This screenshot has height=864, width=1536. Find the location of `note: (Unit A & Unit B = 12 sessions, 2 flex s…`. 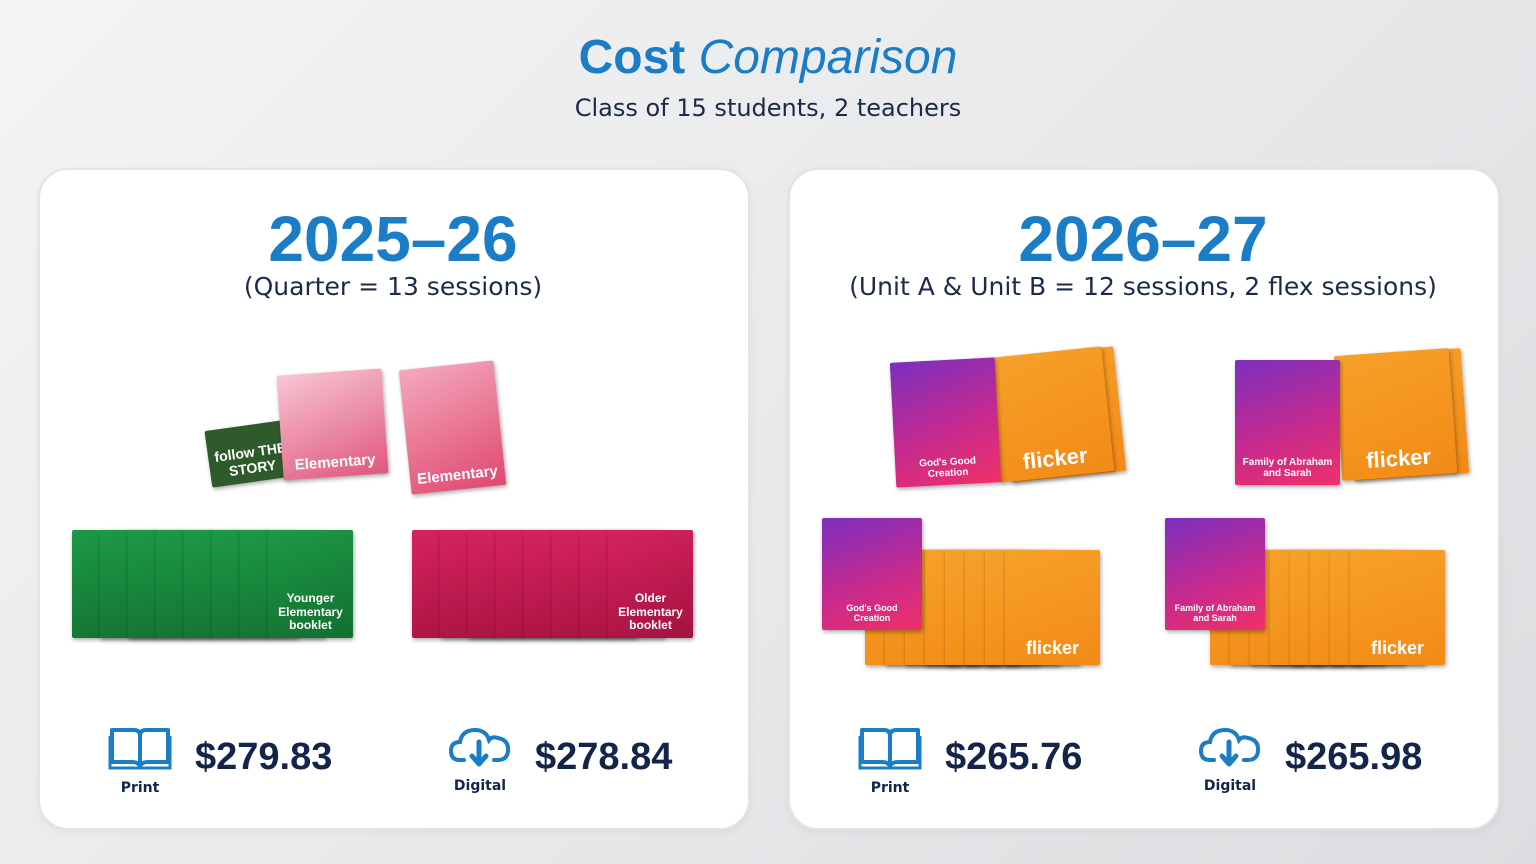

note: (Unit A & Unit B = 12 sessions, 2 flex s… is located at coordinates (1143, 286).